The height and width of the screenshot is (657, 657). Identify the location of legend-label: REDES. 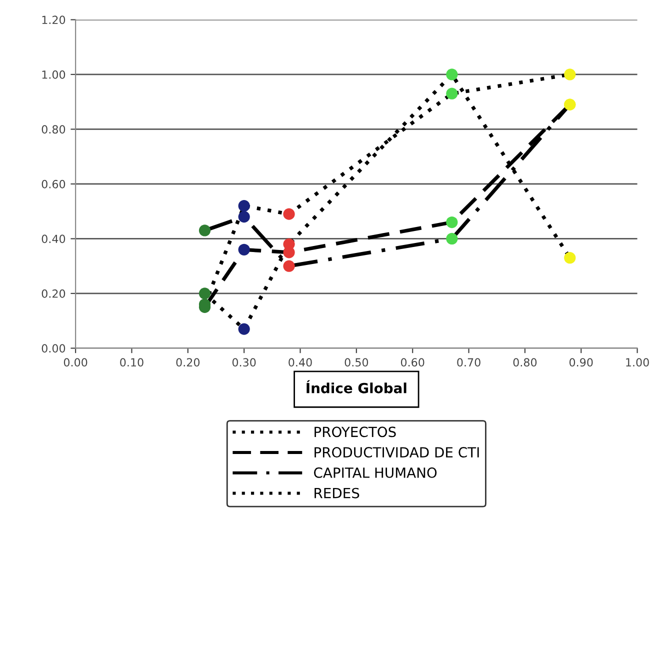
(337, 493).